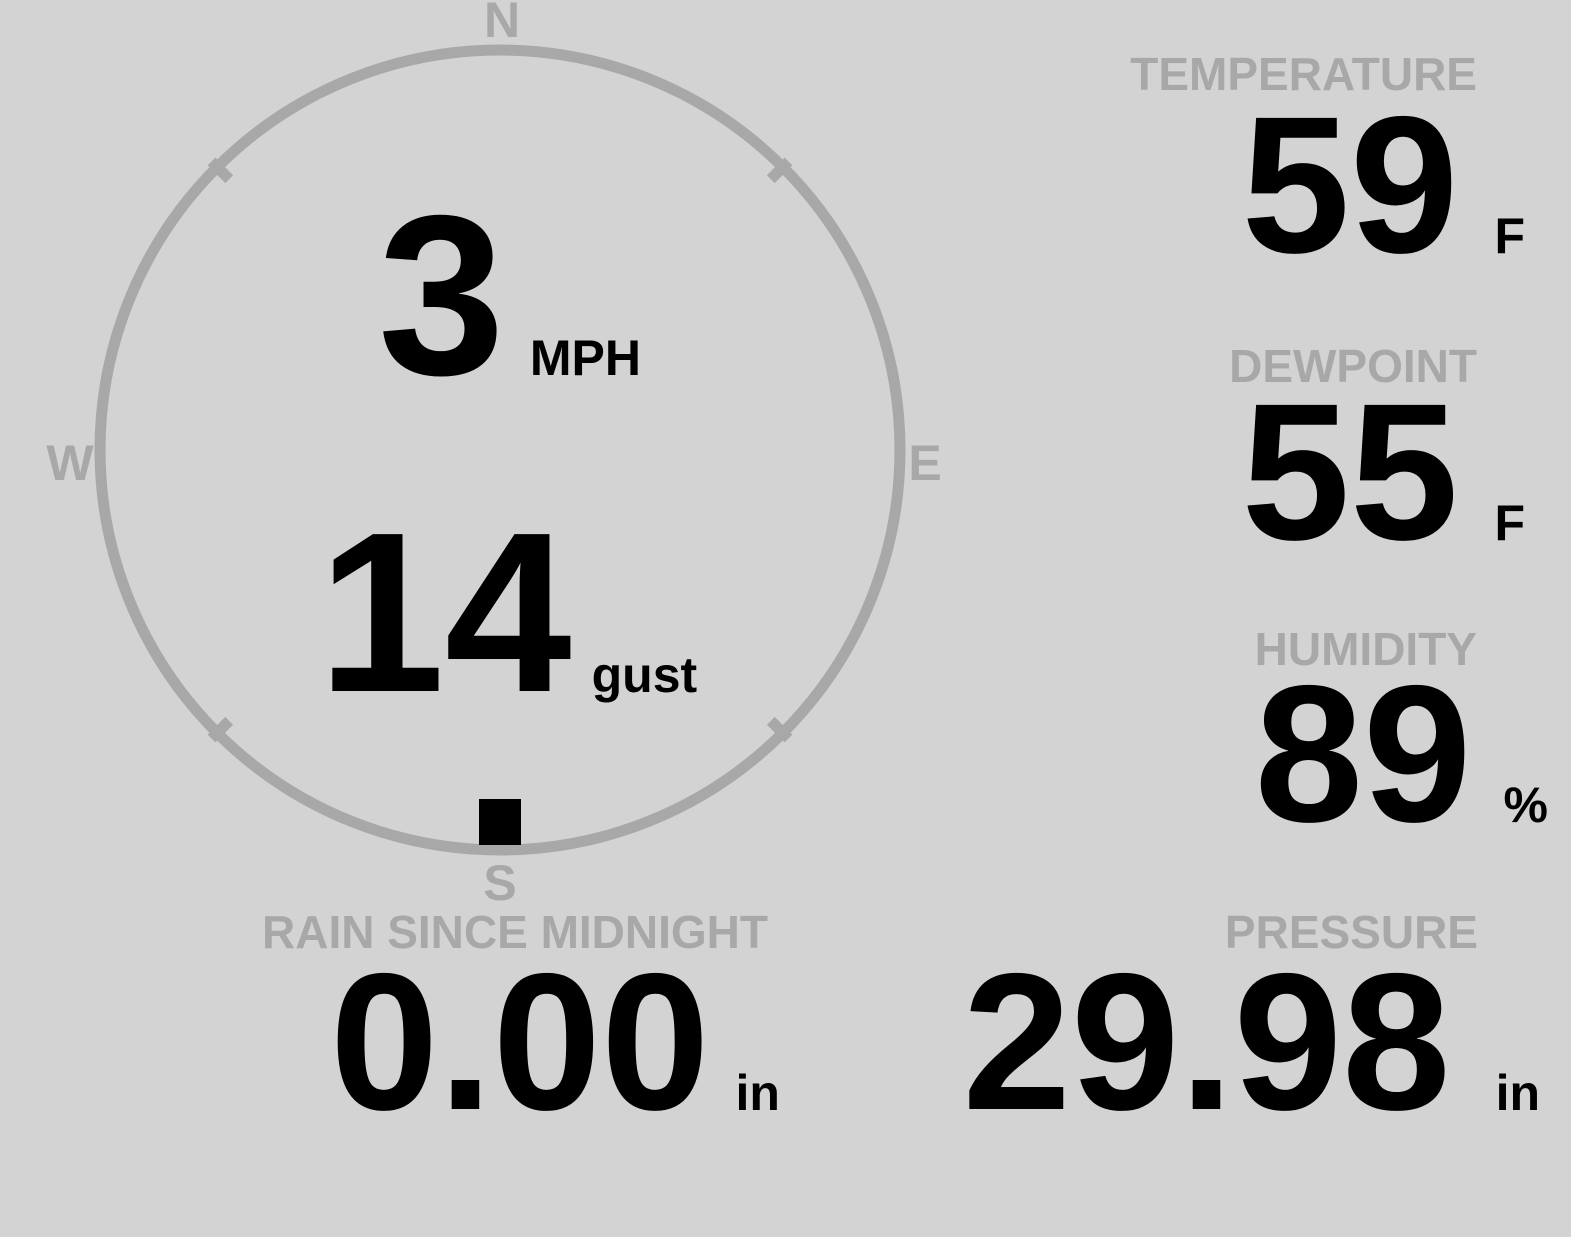  Describe the element at coordinates (70, 463) in the screenshot. I see `cardinal-west-label: W` at that location.